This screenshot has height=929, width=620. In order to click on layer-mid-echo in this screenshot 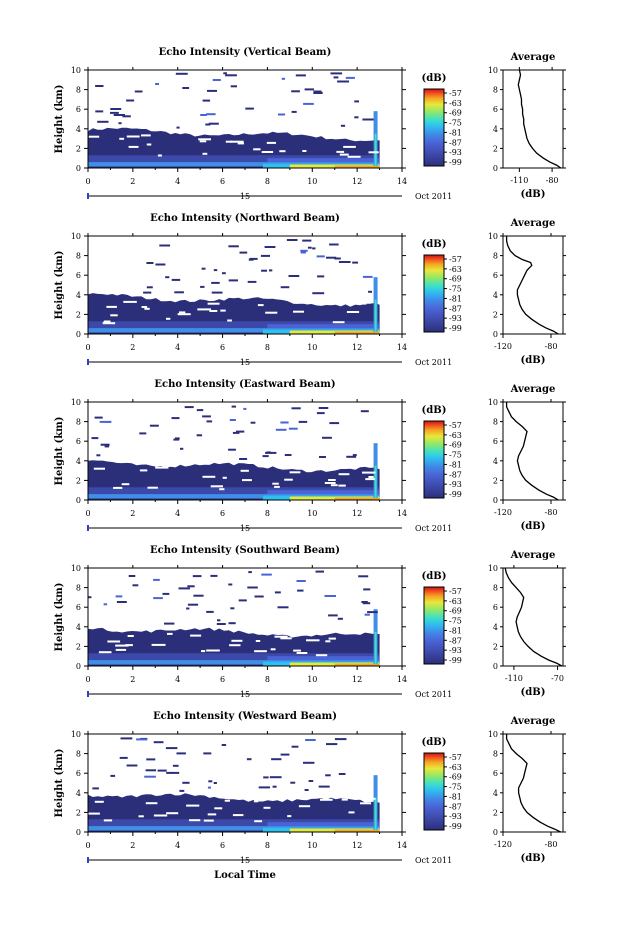, I will do `click(234, 659)`.